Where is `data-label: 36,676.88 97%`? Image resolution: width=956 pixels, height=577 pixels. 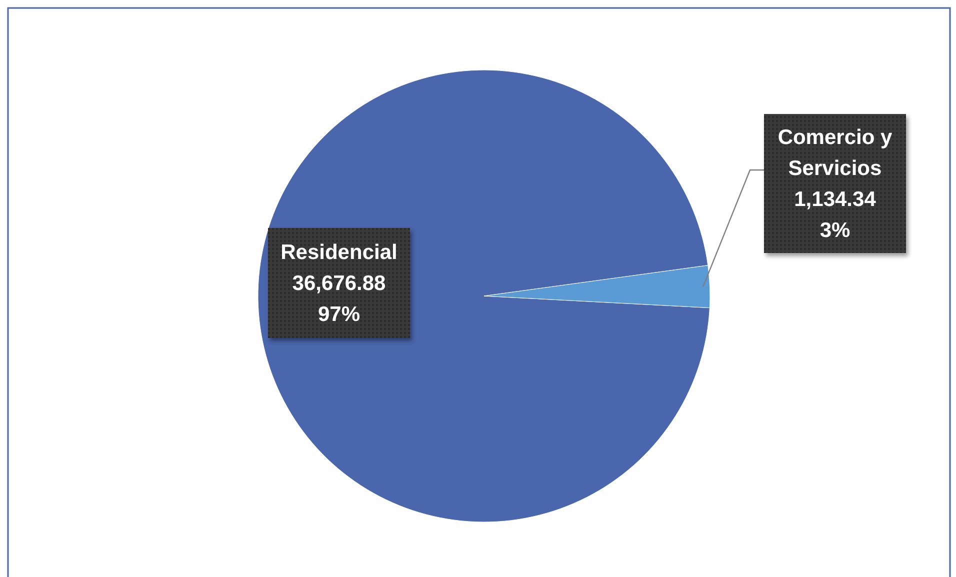 data-label: 36,676.88 97% is located at coordinates (339, 299).